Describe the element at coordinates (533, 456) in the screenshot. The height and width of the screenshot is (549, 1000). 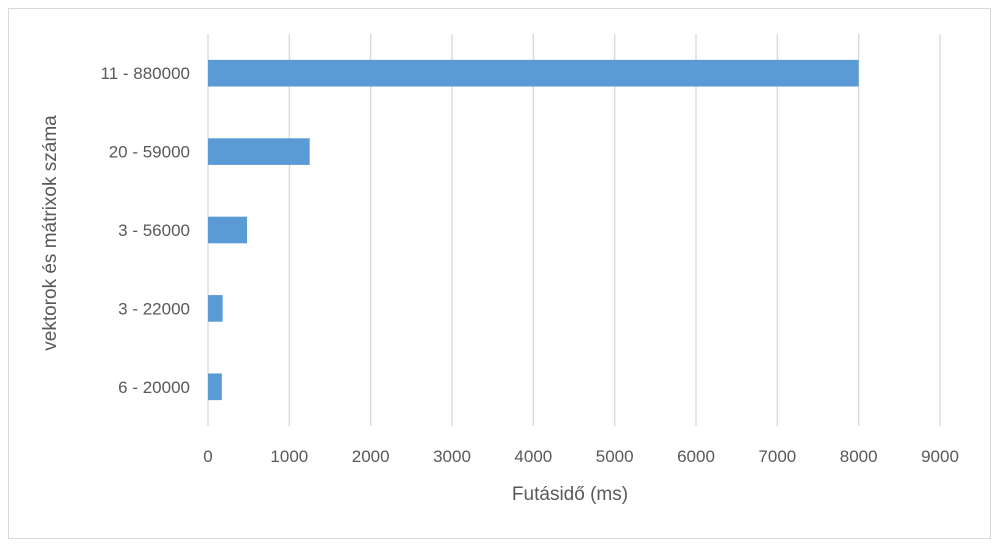
I see `x-tick-label: 4000` at that location.